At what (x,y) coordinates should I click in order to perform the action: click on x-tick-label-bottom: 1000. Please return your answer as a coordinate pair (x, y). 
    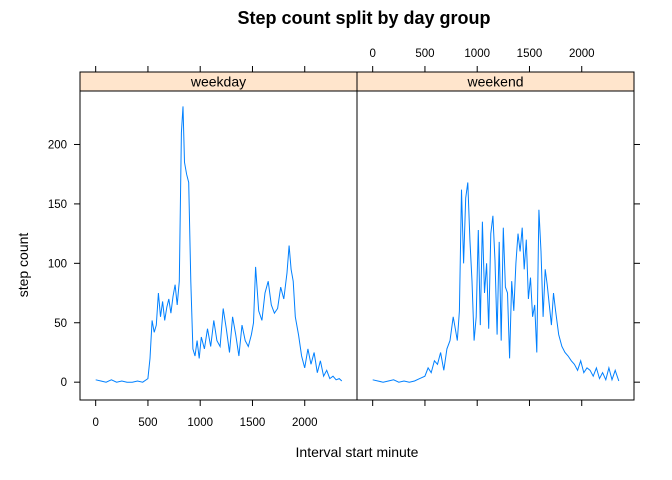
    Looking at the image, I should click on (200, 423).